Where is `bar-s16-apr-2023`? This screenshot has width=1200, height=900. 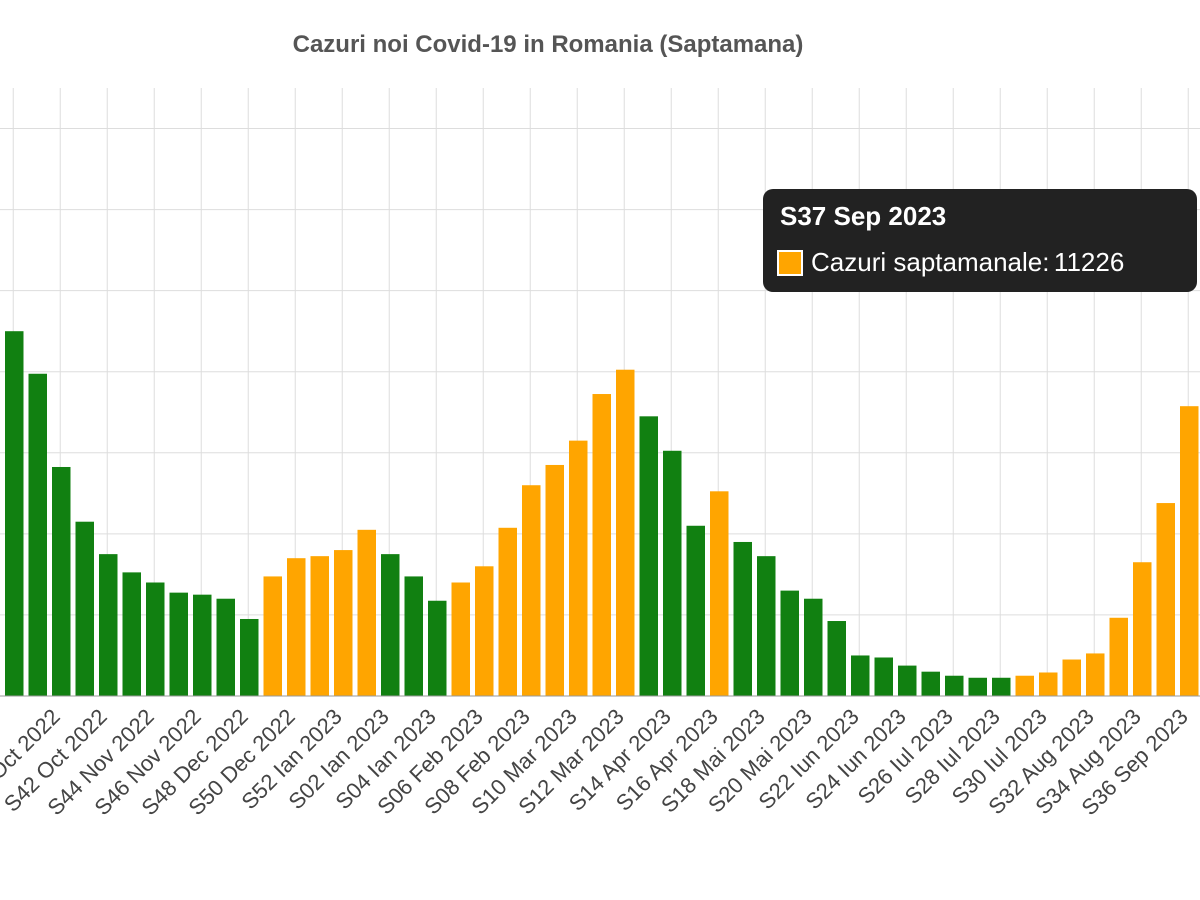 bar-s16-apr-2023 is located at coordinates (719, 593).